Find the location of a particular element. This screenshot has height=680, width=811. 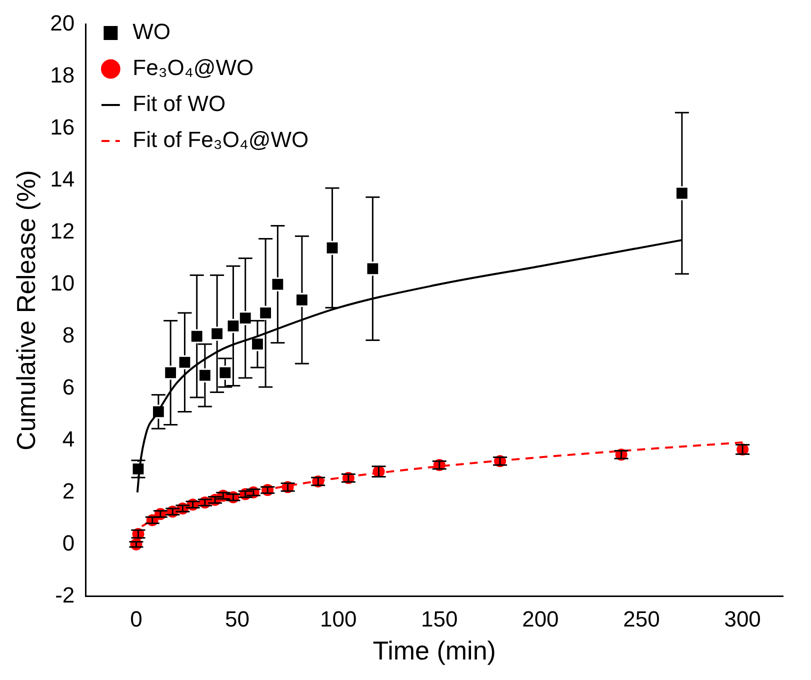

x-tick-label: 250 is located at coordinates (641, 619).